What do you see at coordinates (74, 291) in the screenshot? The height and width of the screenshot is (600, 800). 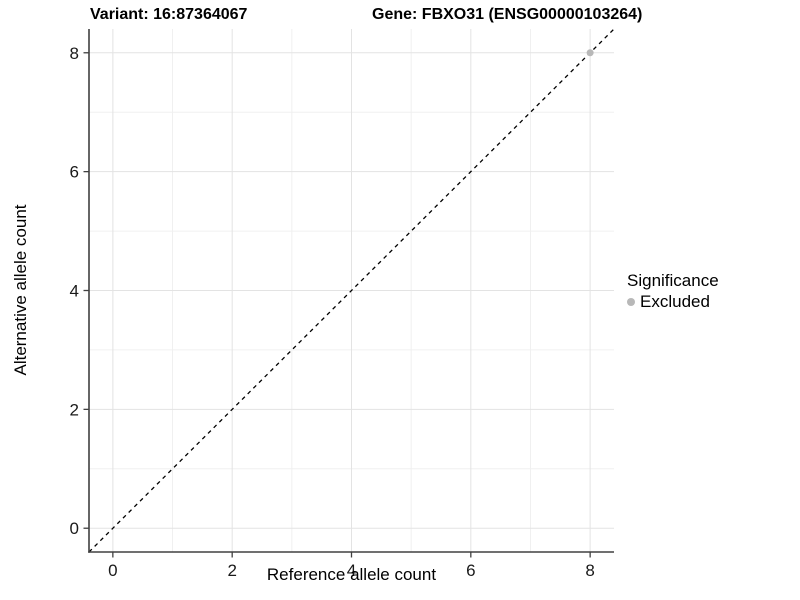 I see `y-tick-label: 4` at bounding box center [74, 291].